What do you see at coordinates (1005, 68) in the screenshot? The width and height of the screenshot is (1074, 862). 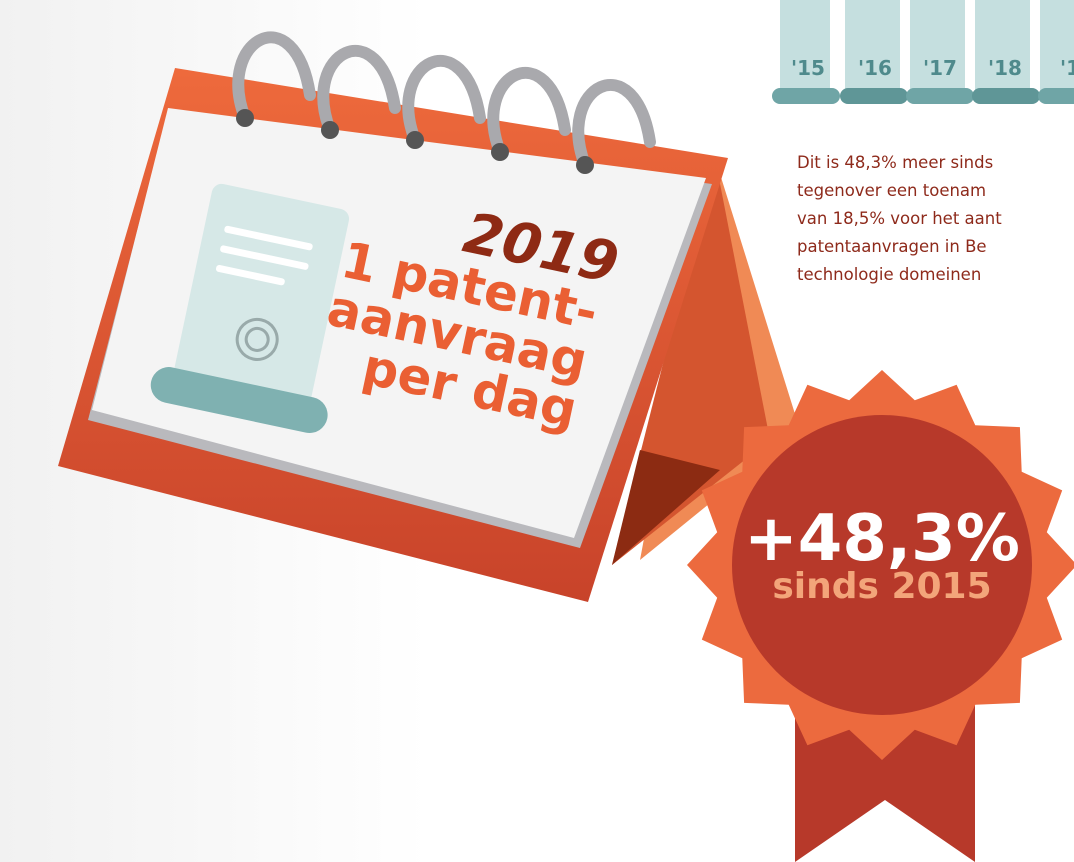 I see `year-label: '18` at bounding box center [1005, 68].